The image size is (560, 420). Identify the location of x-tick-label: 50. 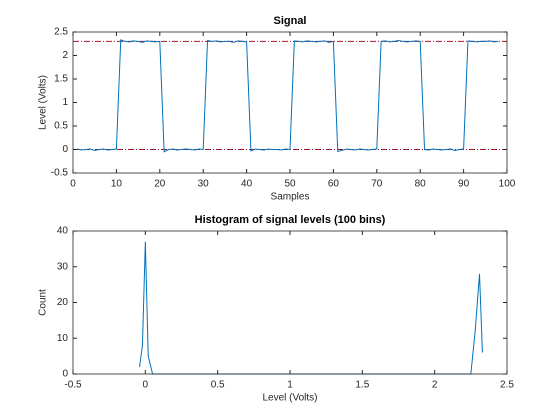
(290, 184).